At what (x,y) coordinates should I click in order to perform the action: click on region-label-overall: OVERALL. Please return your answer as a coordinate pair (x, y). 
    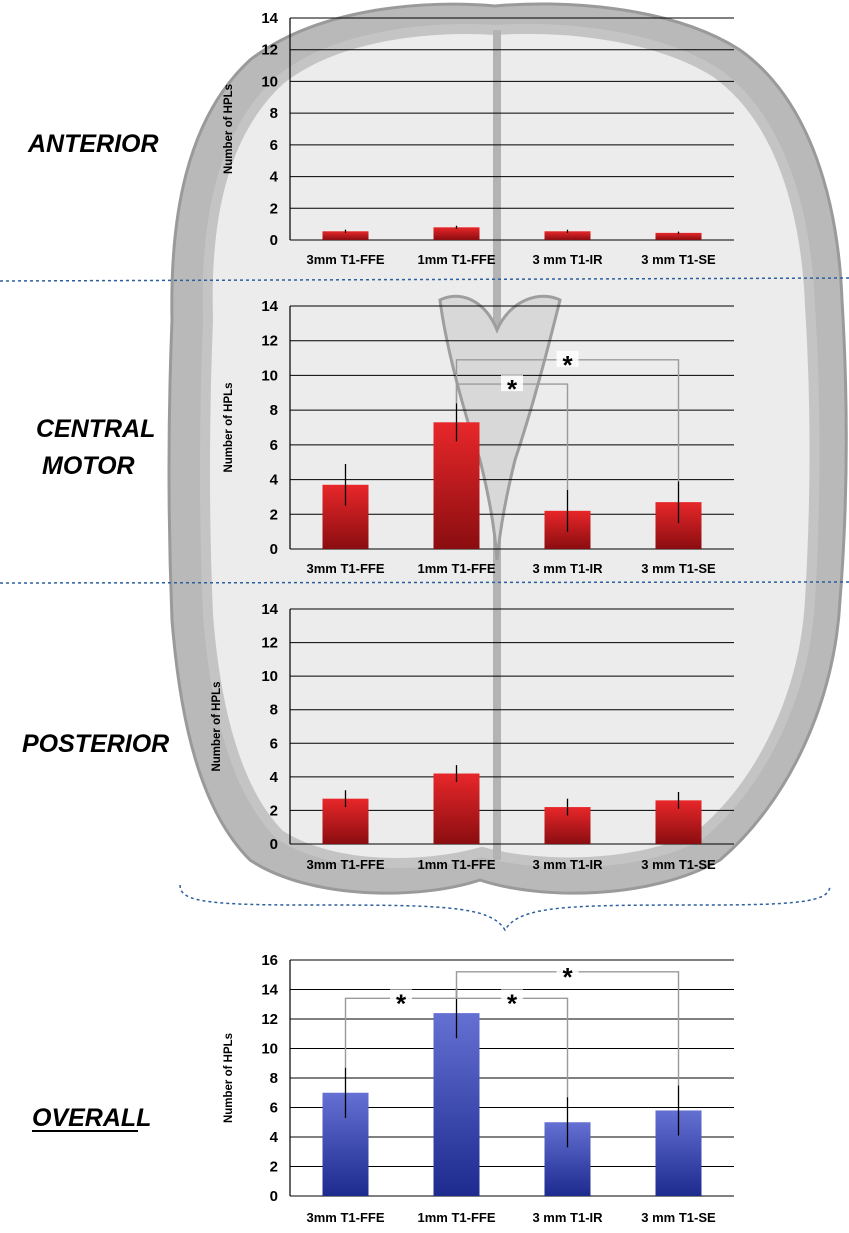
    Looking at the image, I should click on (91, 1118).